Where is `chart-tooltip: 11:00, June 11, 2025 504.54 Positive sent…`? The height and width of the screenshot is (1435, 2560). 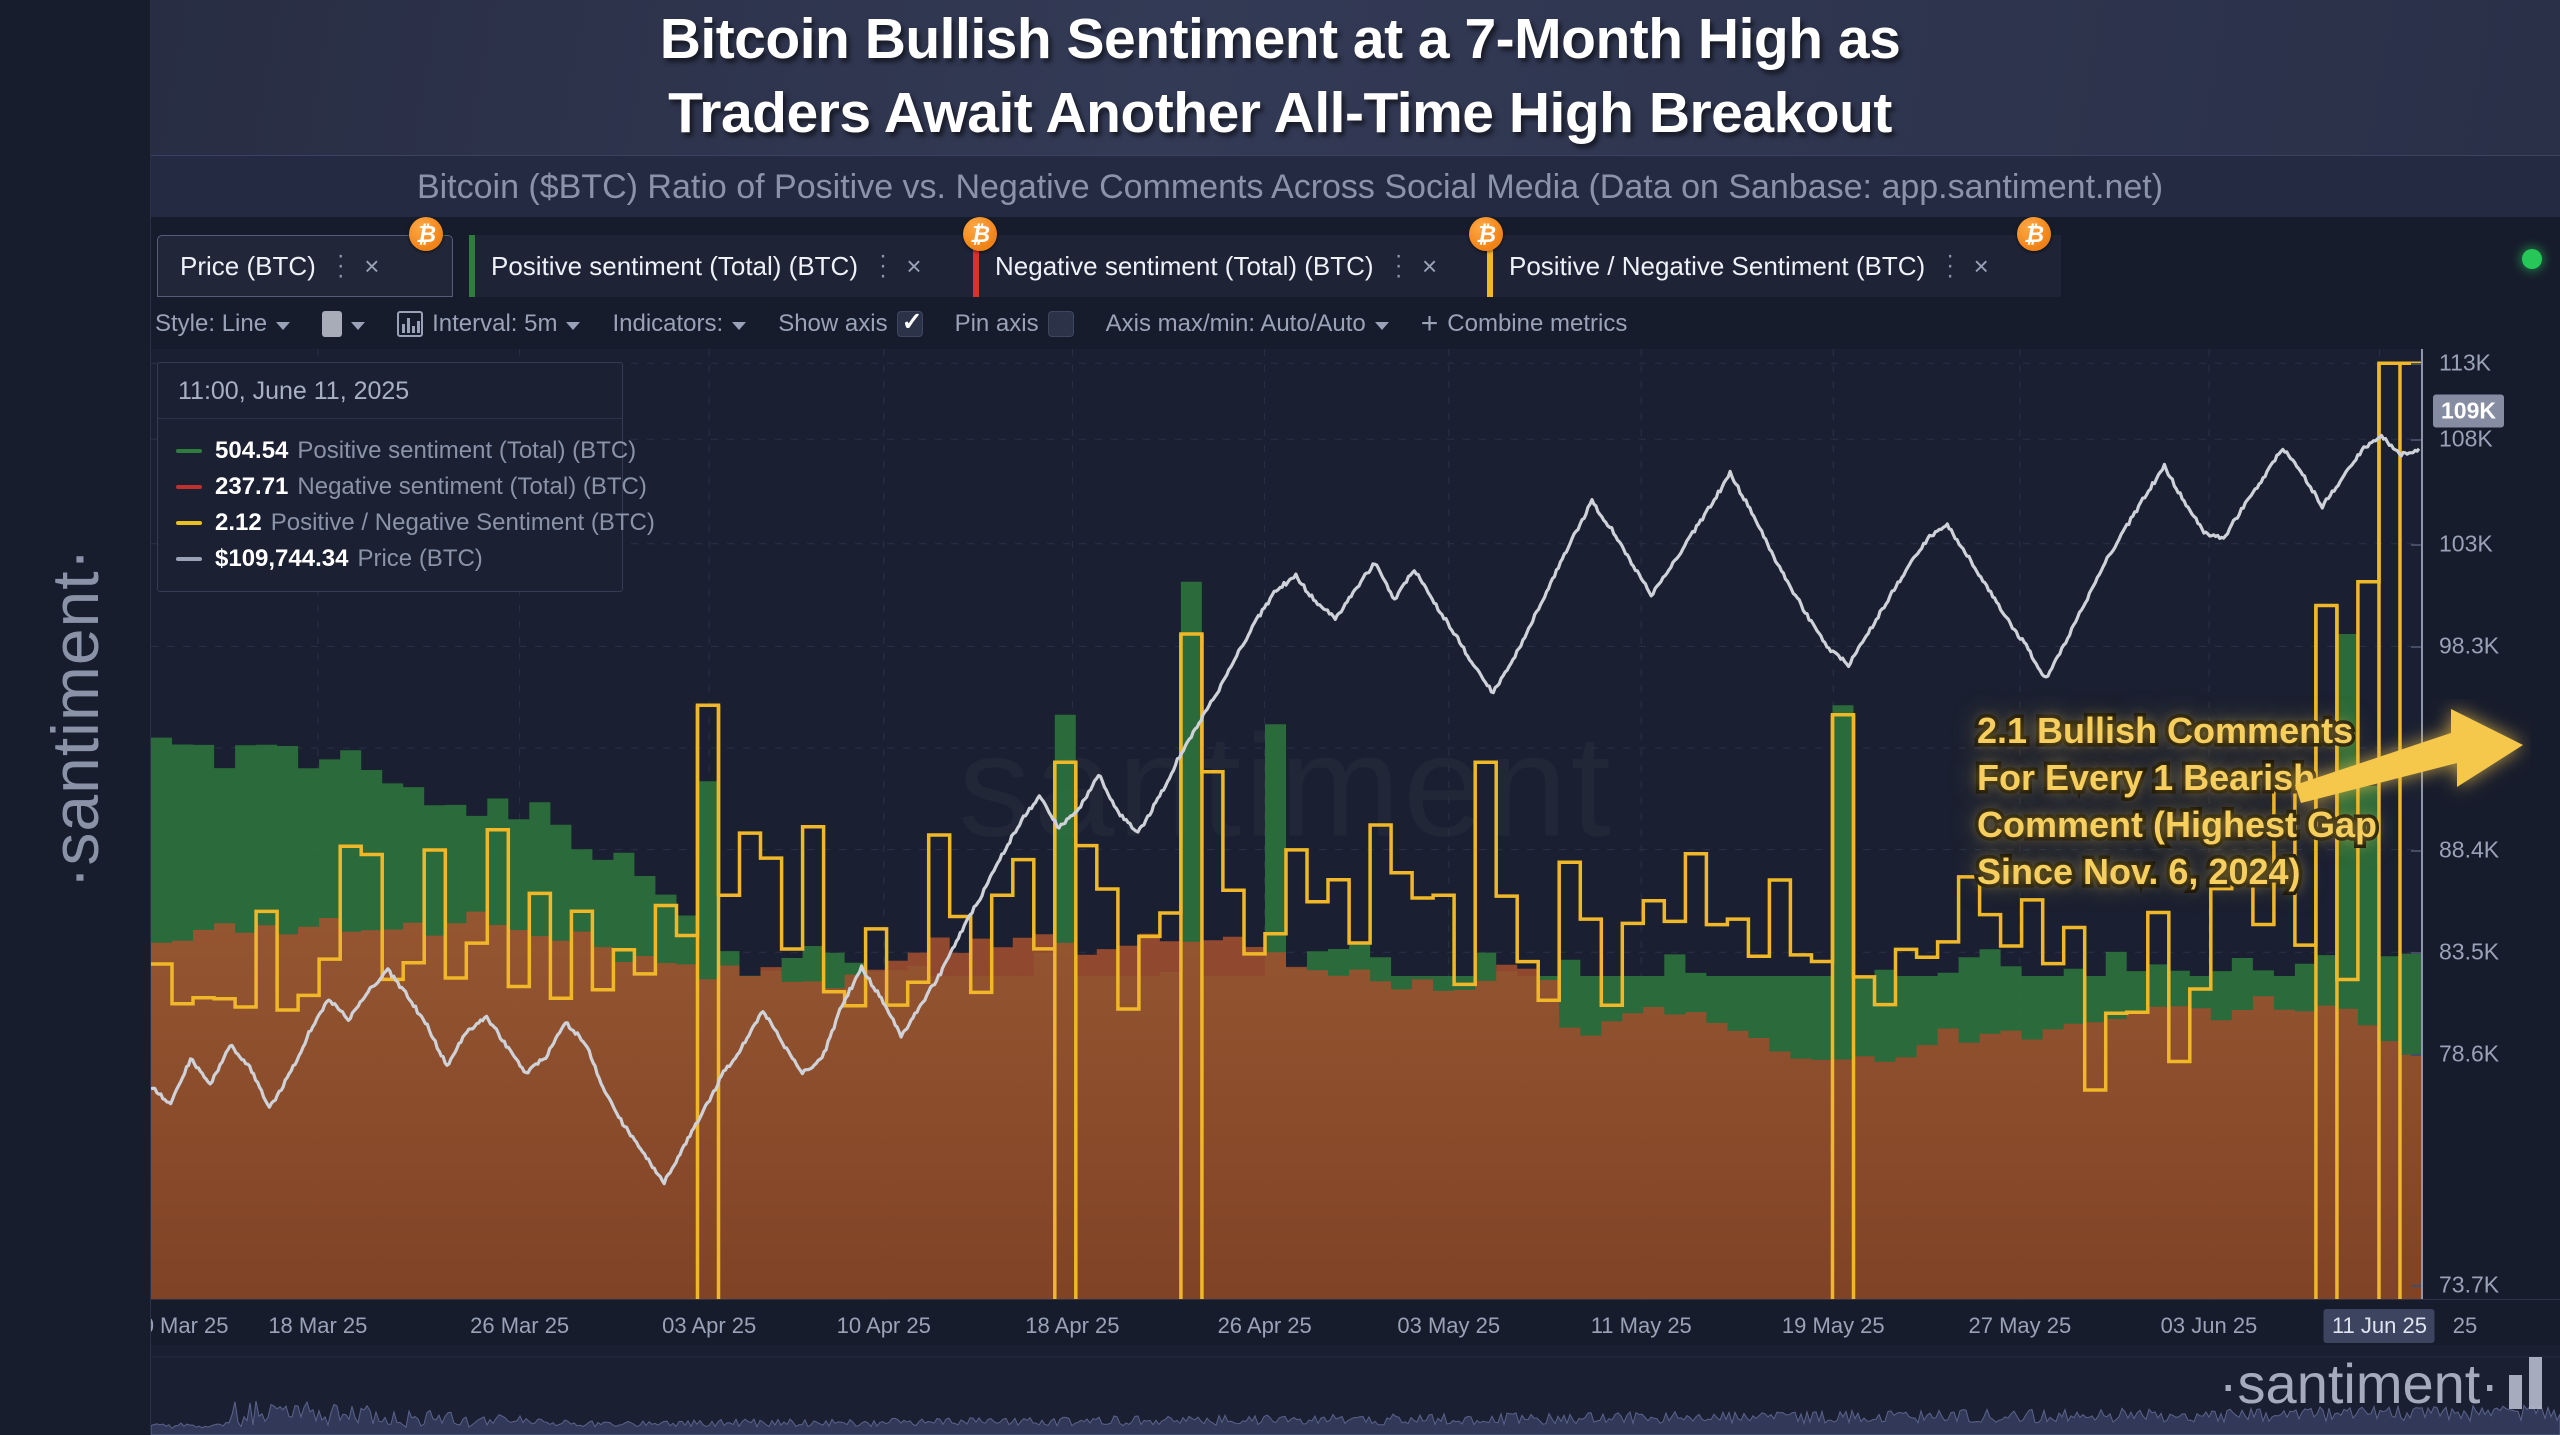 chart-tooltip: 11:00, June 11, 2025 504.54 Positive sent… is located at coordinates (406, 477).